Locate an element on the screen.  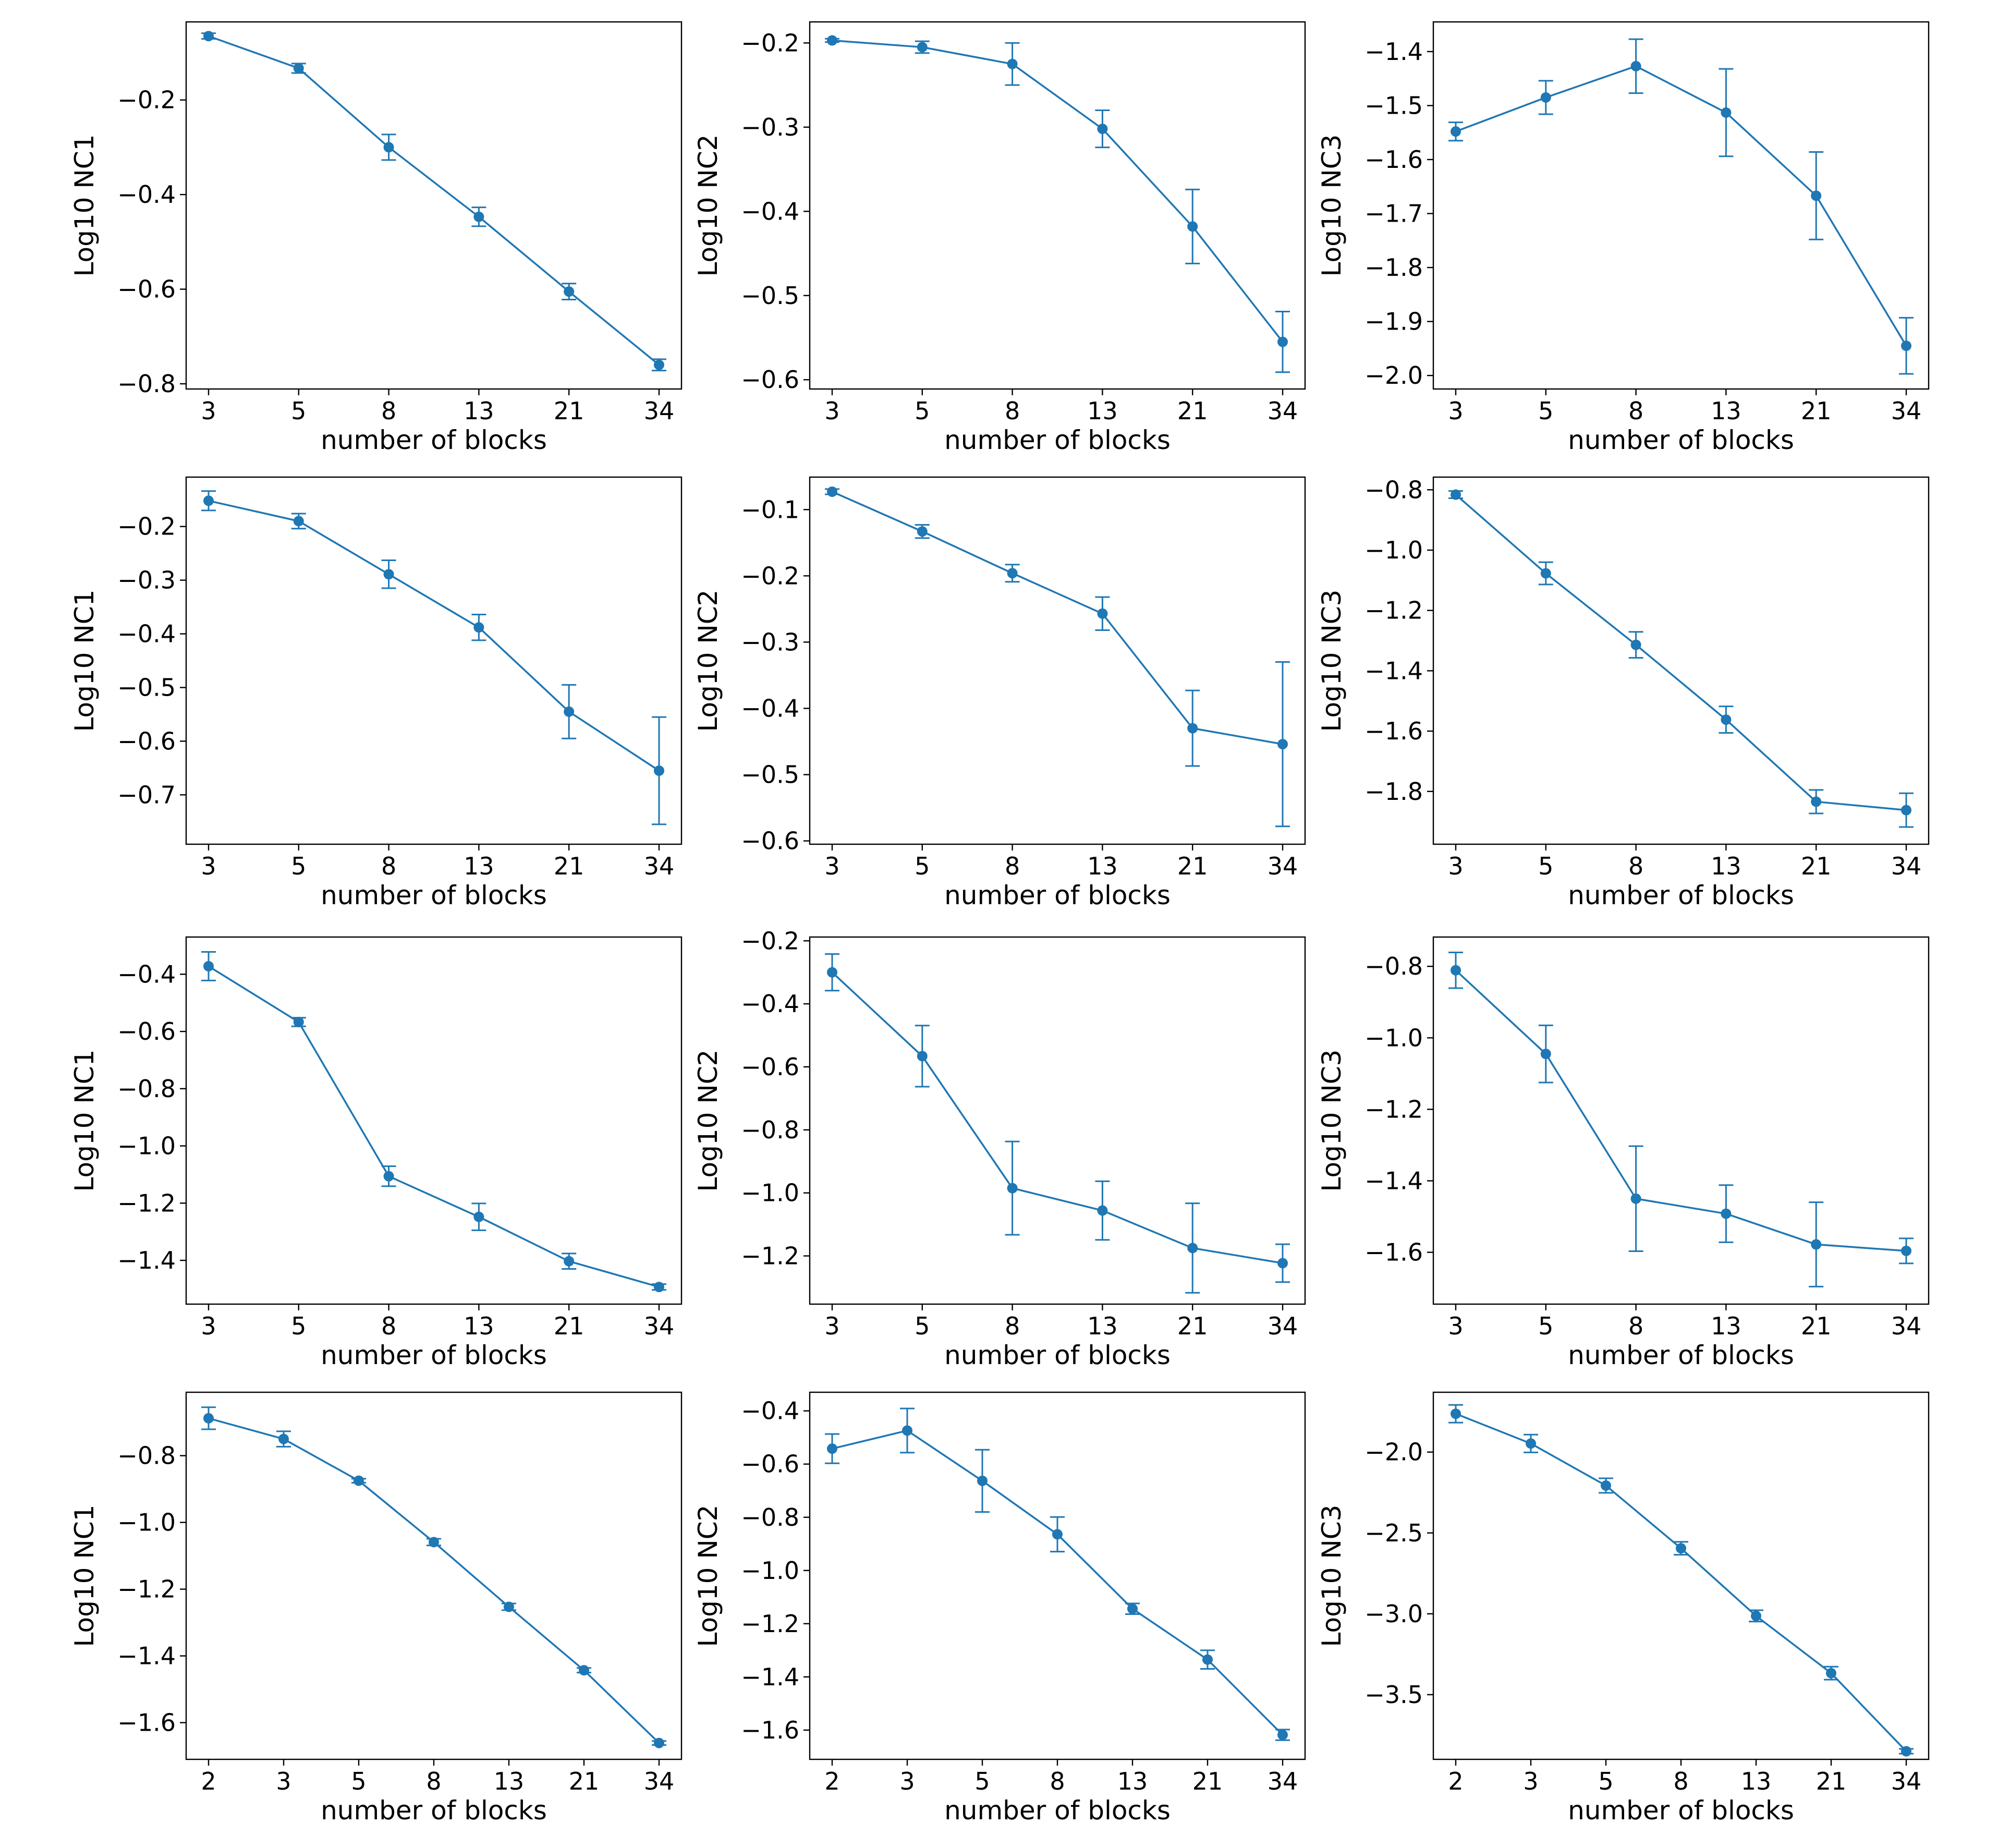
y-tick-label: −3.5 is located at coordinates (1394, 1695).